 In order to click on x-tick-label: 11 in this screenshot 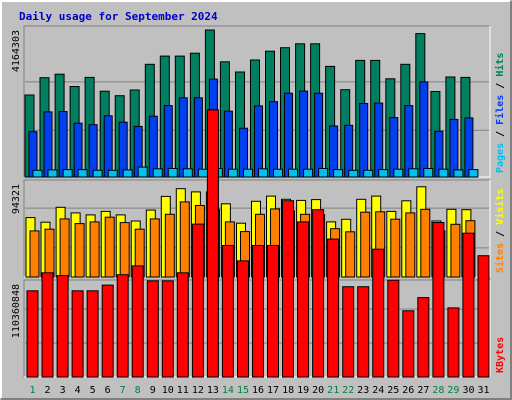, I will do `click(183, 390)`.